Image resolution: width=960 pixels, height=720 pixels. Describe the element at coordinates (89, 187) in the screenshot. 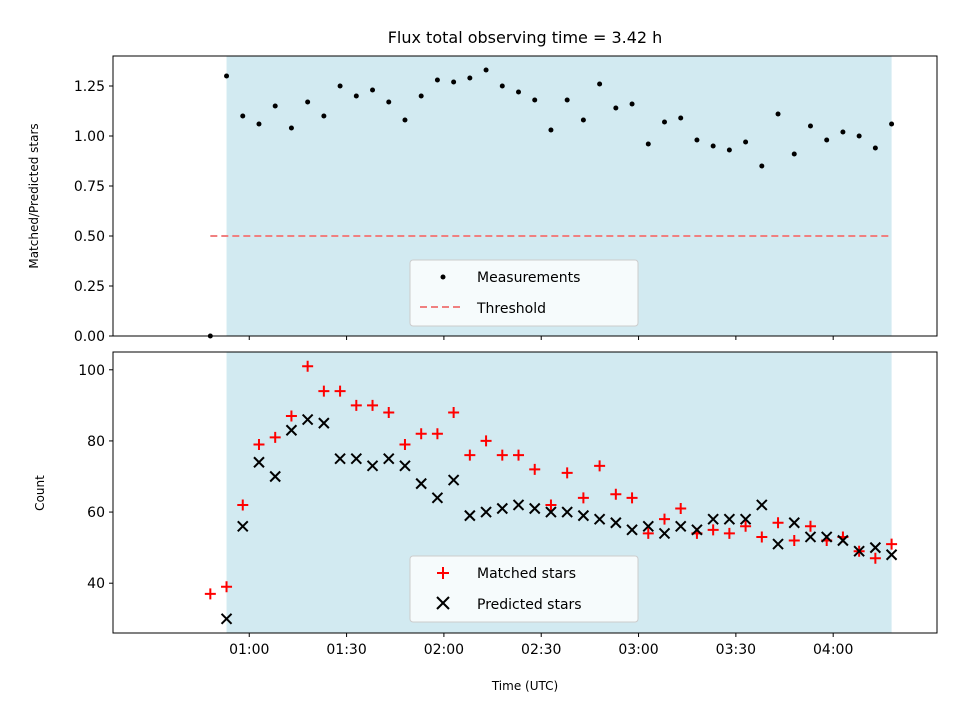

I see `top-y-tick-label: 0.75` at that location.